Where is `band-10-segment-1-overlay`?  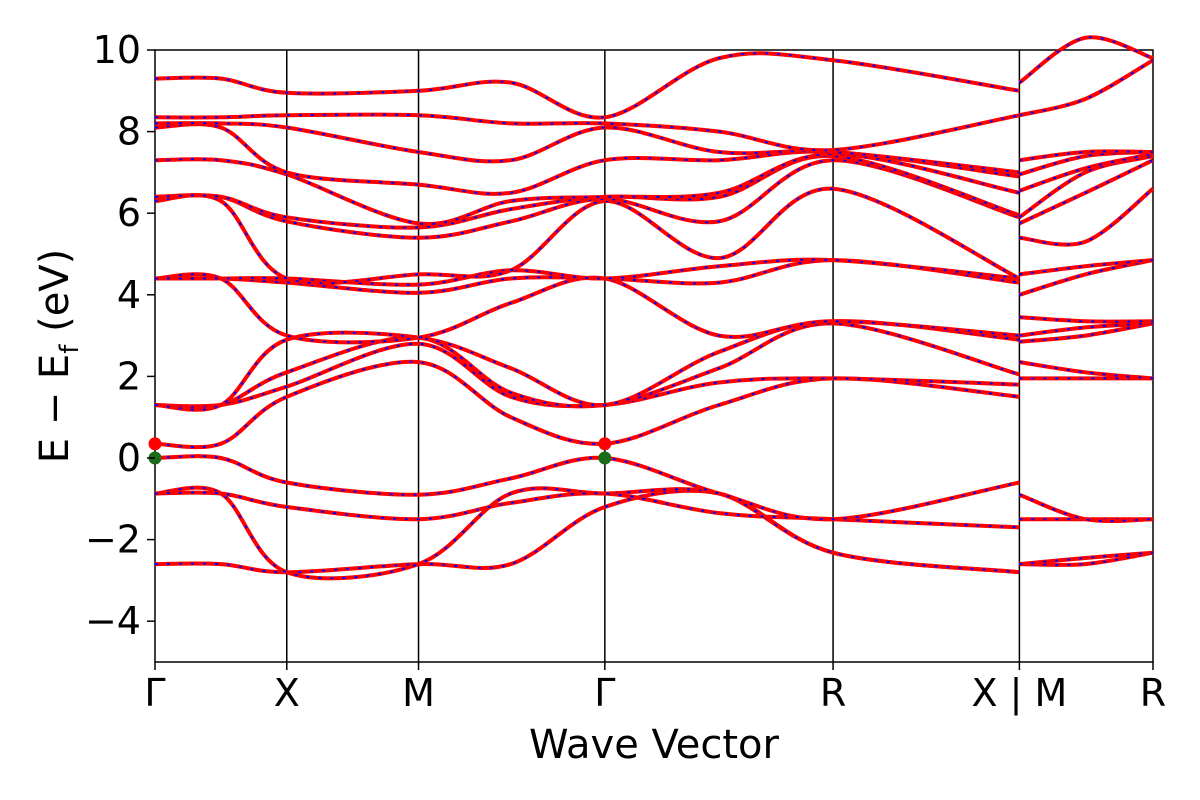 band-10-segment-1-overlay is located at coordinates (1086, 267).